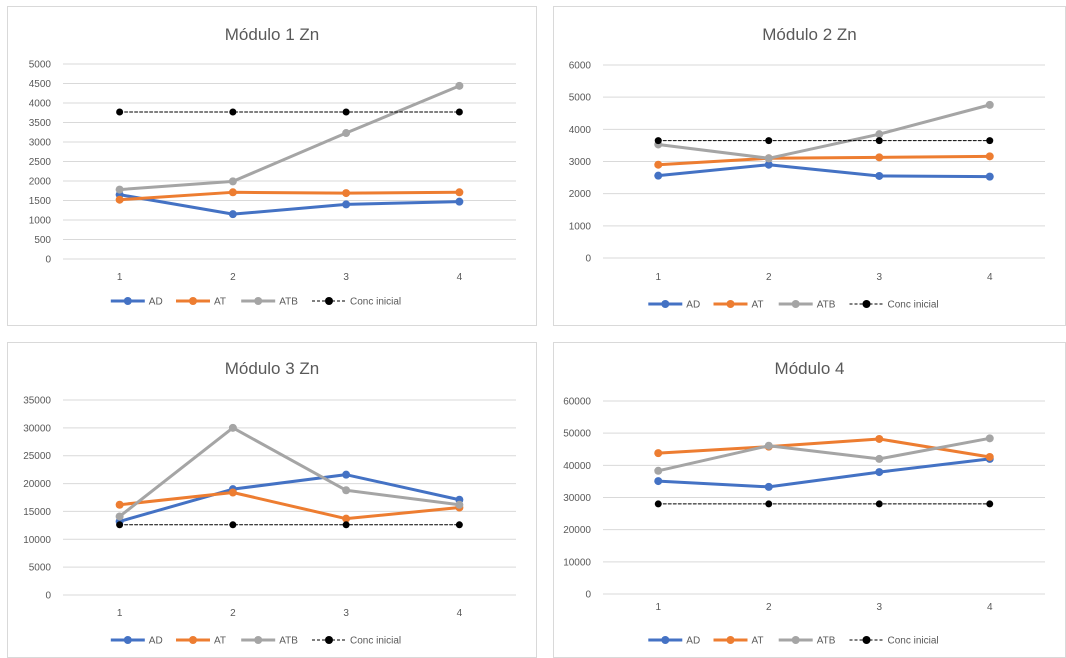 This screenshot has height=658, width=1066. What do you see at coordinates (588, 259) in the screenshot?
I see `y-tick-label: 0` at bounding box center [588, 259].